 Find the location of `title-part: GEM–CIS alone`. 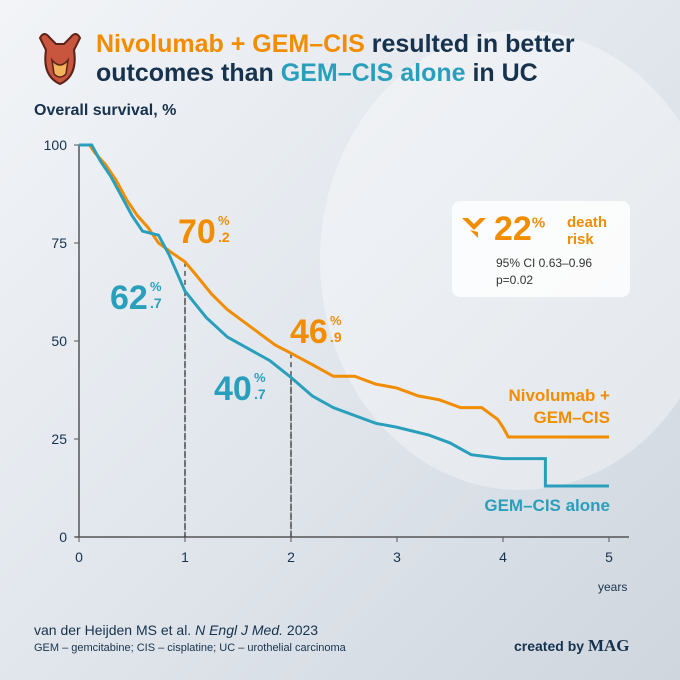

title-part: GEM–CIS alone is located at coordinates (373, 73).